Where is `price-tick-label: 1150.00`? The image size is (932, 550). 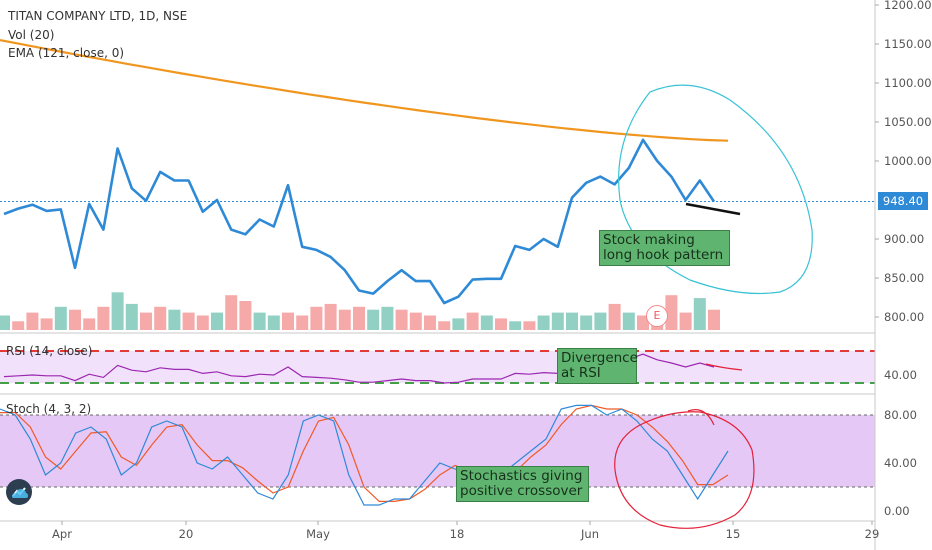
price-tick-label: 1150.00 is located at coordinates (908, 44).